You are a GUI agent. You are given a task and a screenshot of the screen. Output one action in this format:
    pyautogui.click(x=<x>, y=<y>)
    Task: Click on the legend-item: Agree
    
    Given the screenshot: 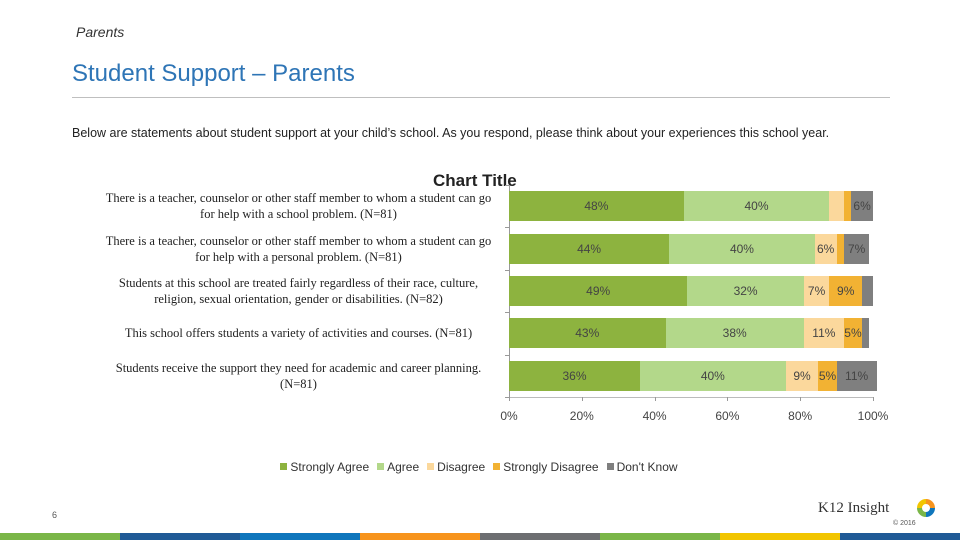 What is the action you would take?
    pyautogui.click(x=398, y=467)
    